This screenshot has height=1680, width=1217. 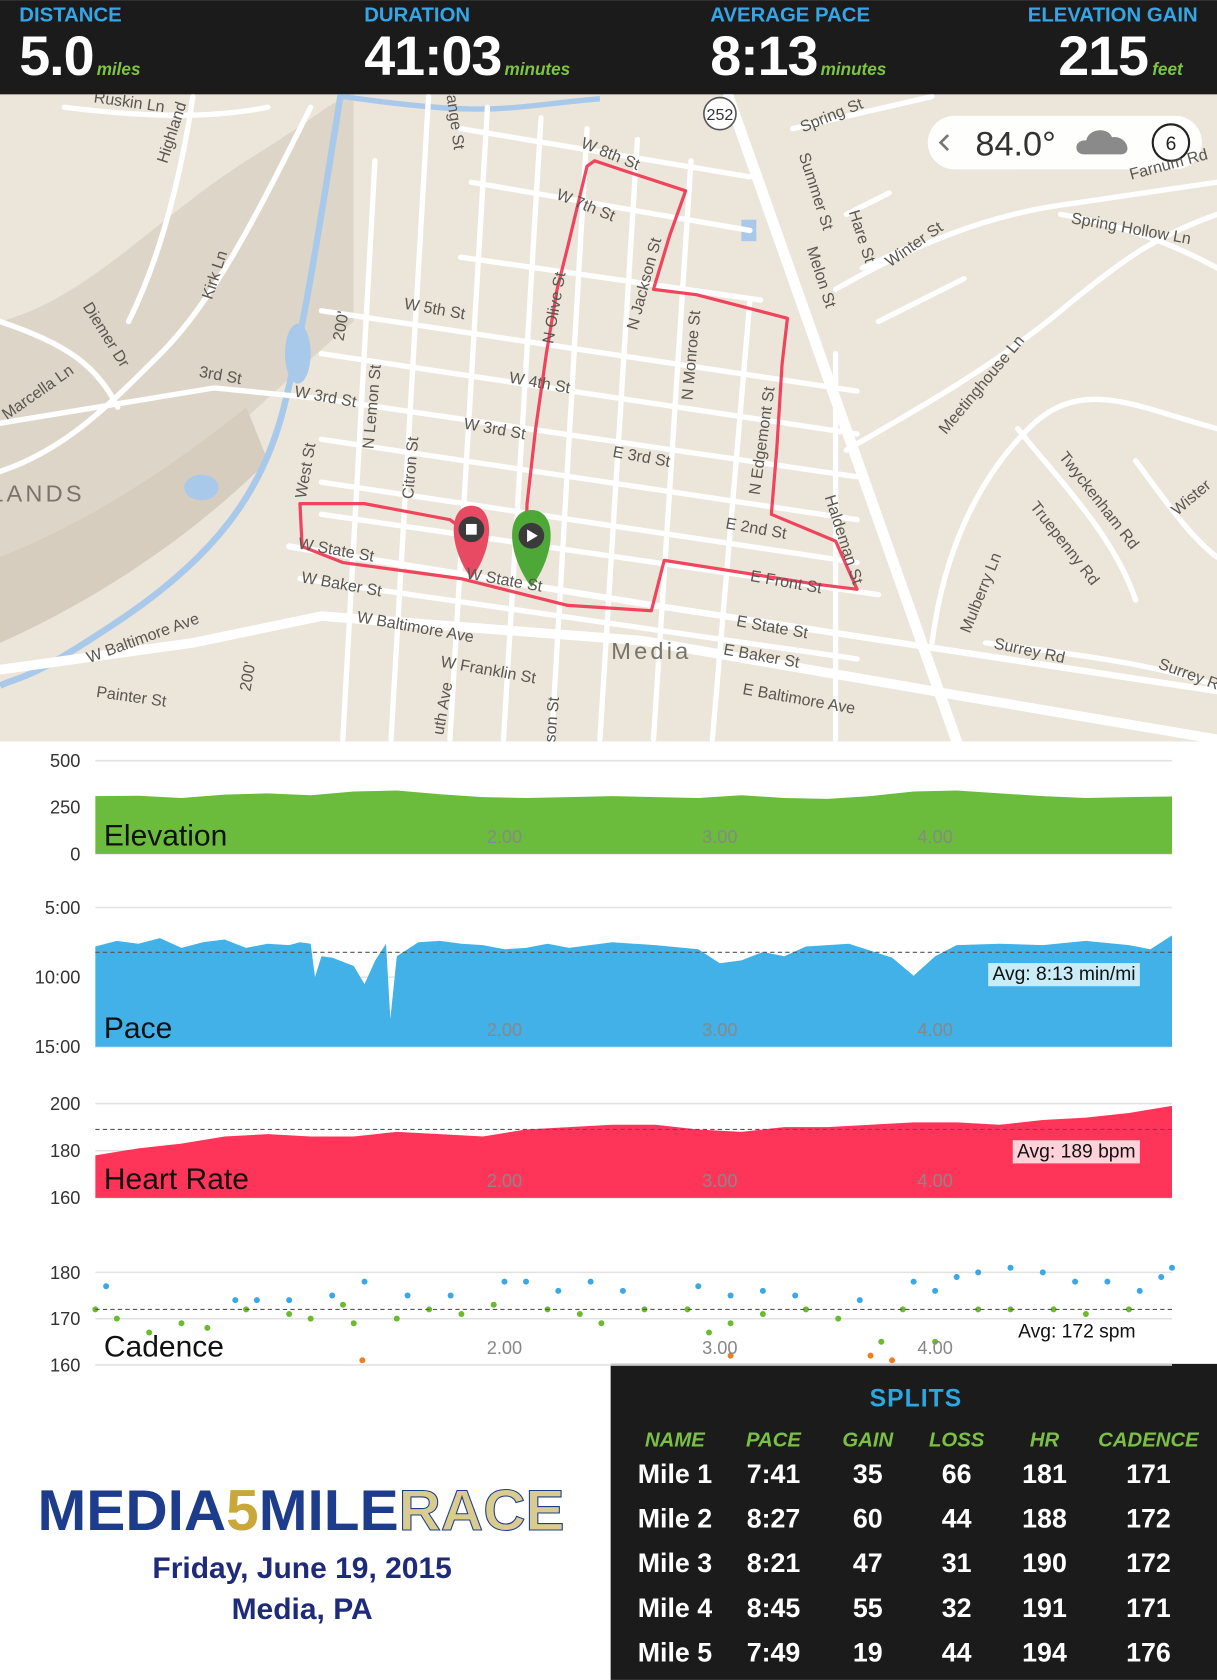 I want to click on timer-count: 6, so click(x=1171, y=144).